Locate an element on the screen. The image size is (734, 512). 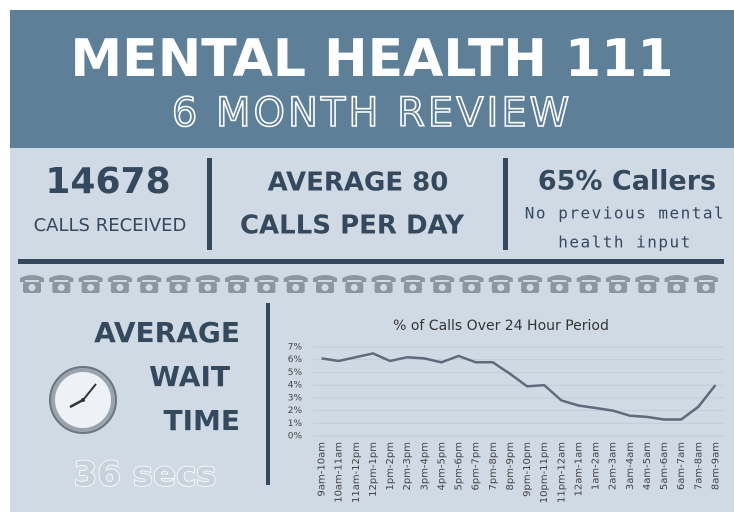
y-tick-label: 6% is located at coordinates (295, 360).